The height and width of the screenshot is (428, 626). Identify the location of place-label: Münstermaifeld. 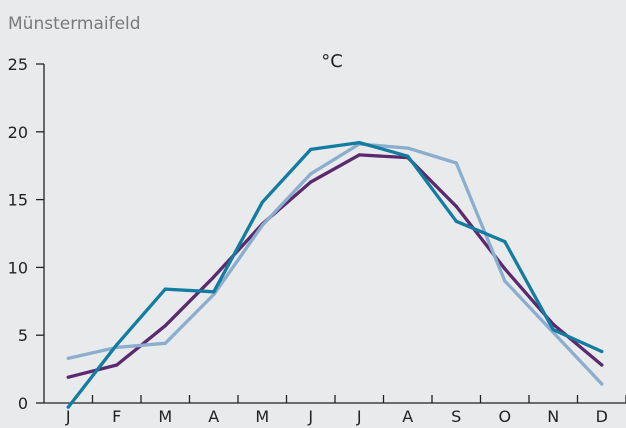
(74, 24).